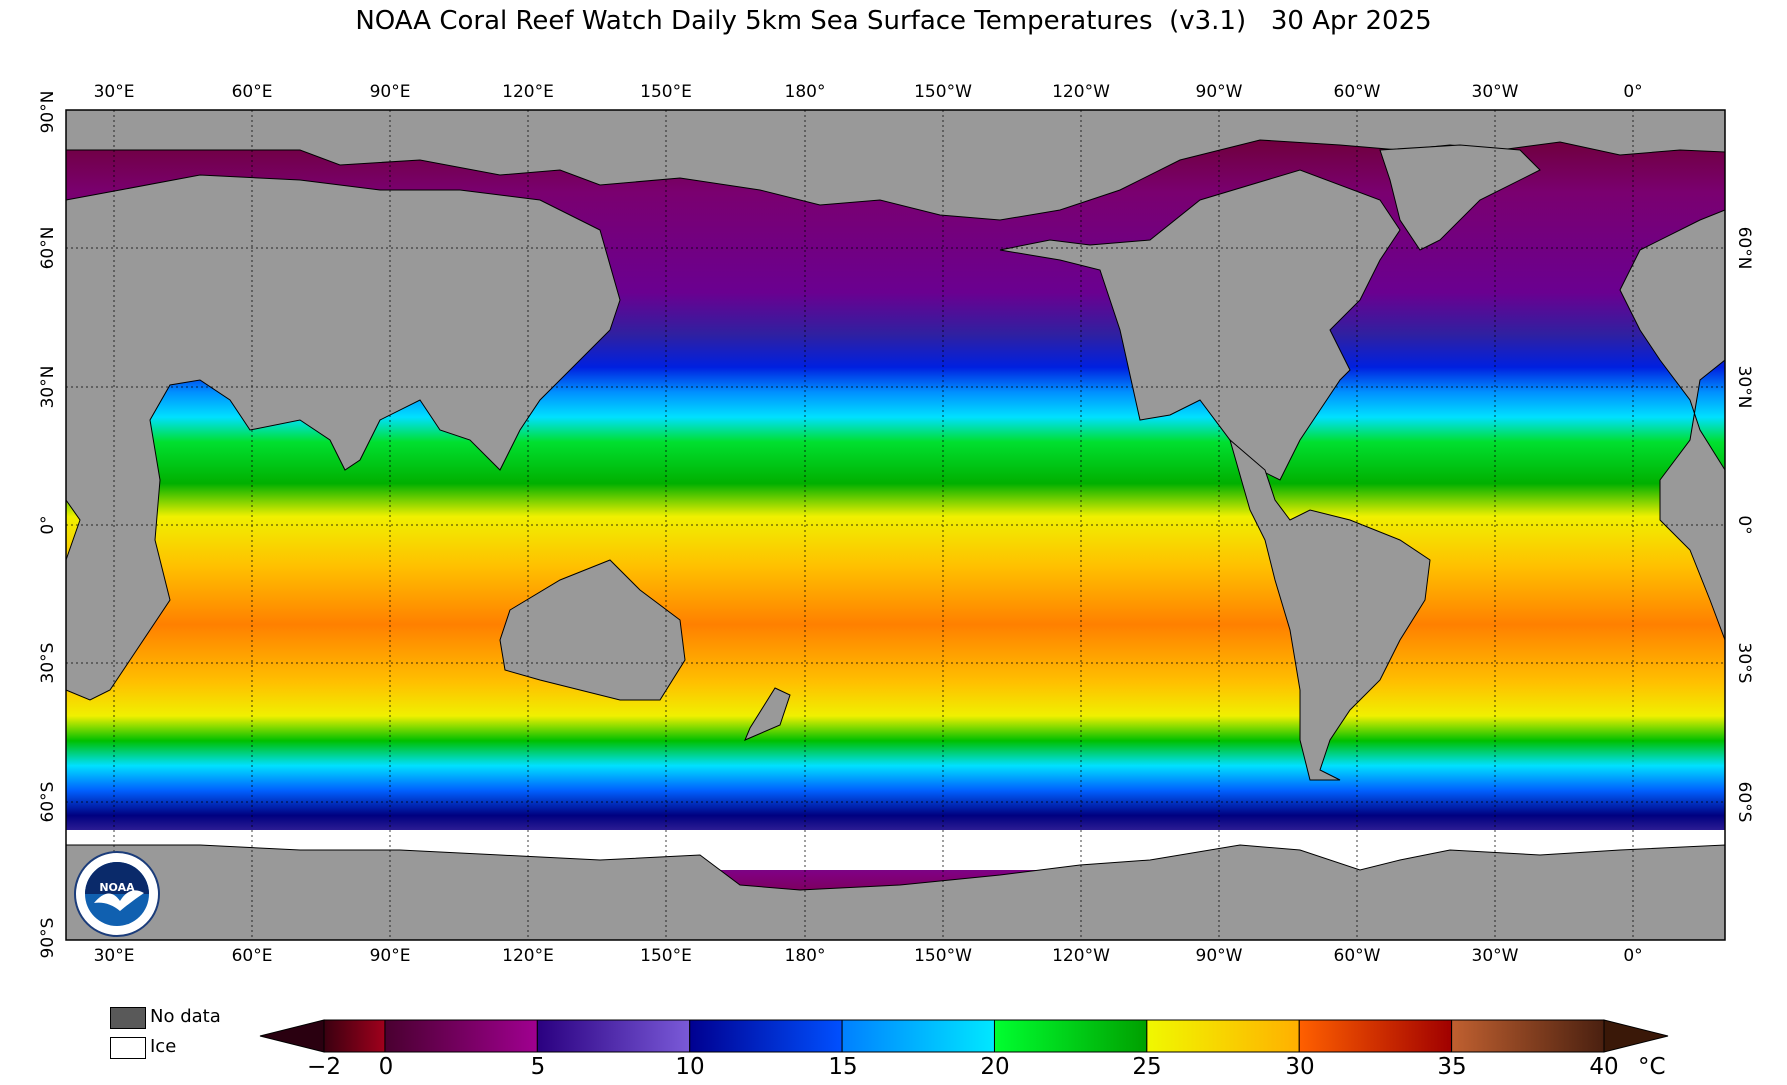 This screenshot has height=1085, width=1787. I want to click on lon-label-top: 30°W, so click(1495, 92).